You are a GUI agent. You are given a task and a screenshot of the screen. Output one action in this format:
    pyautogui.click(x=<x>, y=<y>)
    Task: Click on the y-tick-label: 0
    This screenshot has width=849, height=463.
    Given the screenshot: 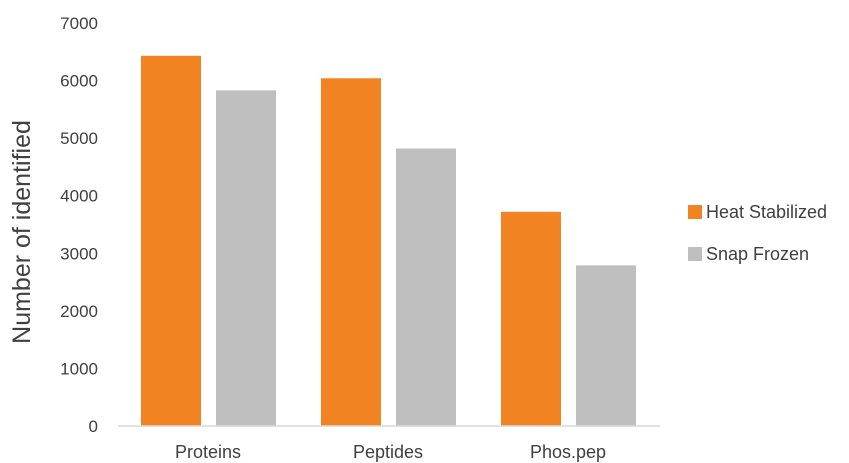 What is the action you would take?
    pyautogui.click(x=93, y=426)
    